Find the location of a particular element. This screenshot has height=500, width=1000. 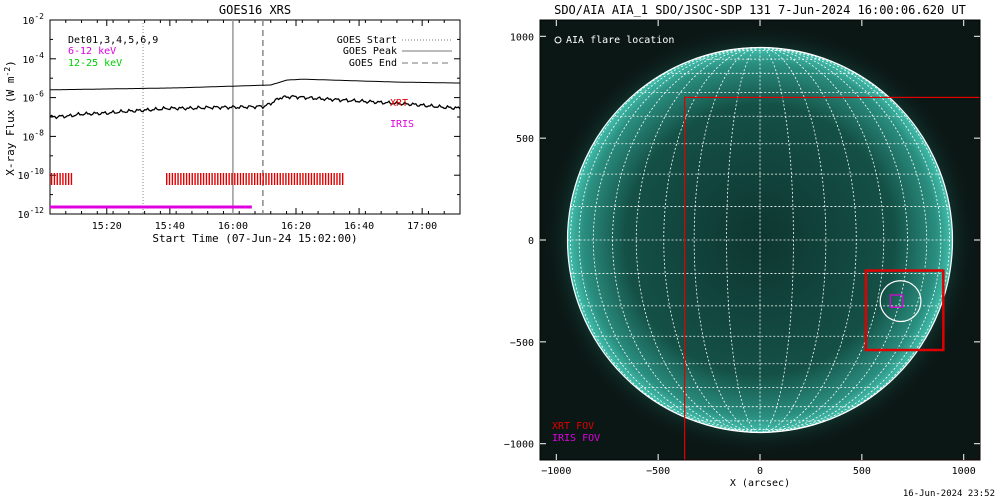

flare-legend-icon is located at coordinates (558, 40).